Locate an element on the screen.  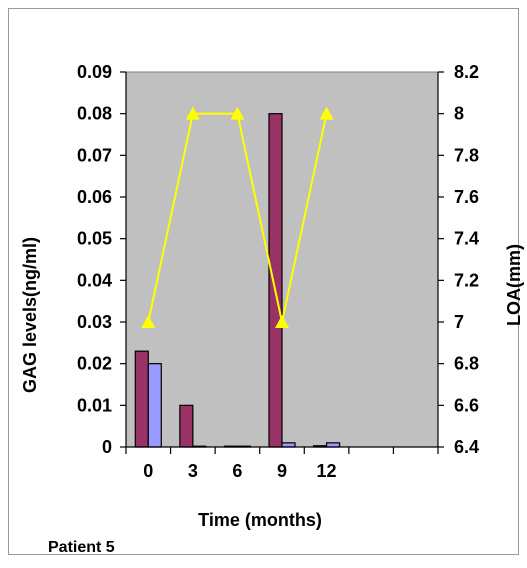
line-layer is located at coordinates (237, 217).